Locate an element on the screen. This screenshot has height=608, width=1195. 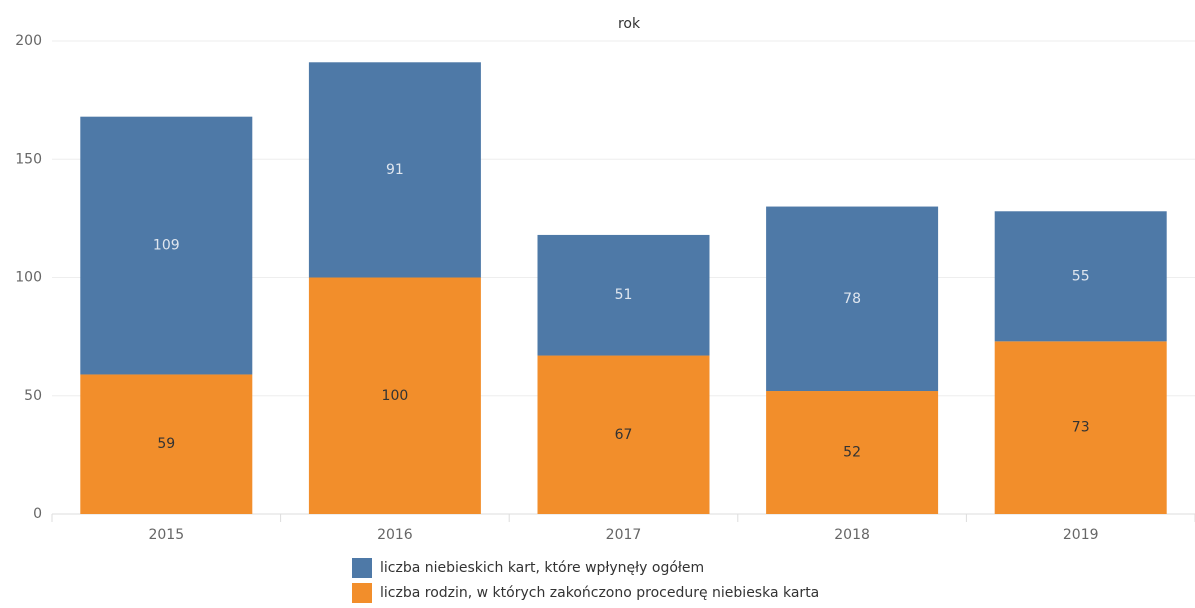
y-tick-label: 50 is located at coordinates (33, 396).